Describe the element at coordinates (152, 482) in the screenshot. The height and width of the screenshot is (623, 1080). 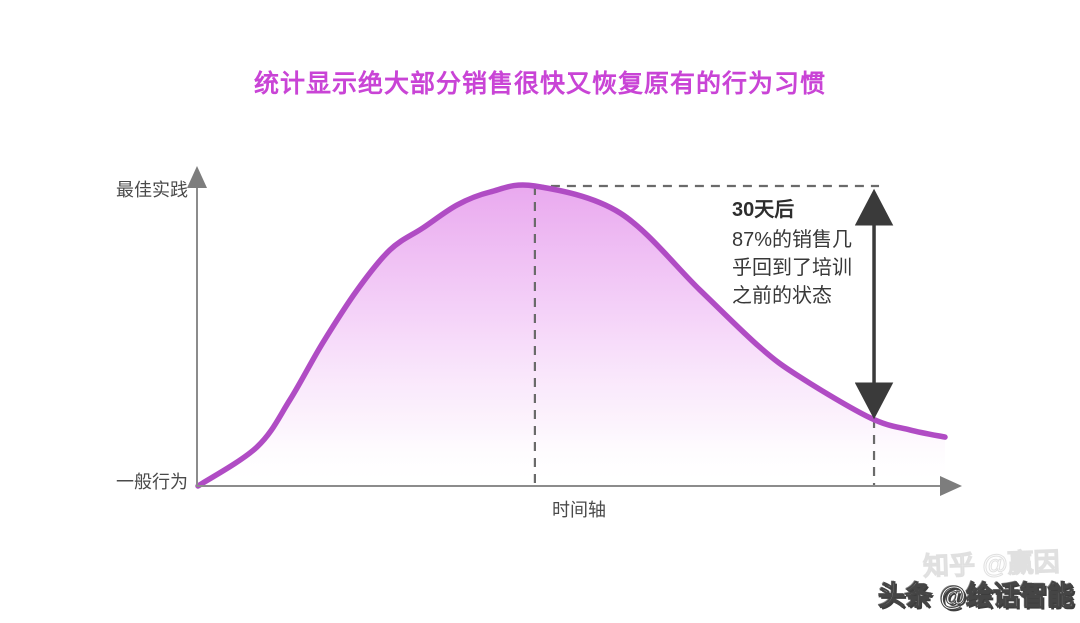
I see `y-axis-label-bottom: 一般行为` at that location.